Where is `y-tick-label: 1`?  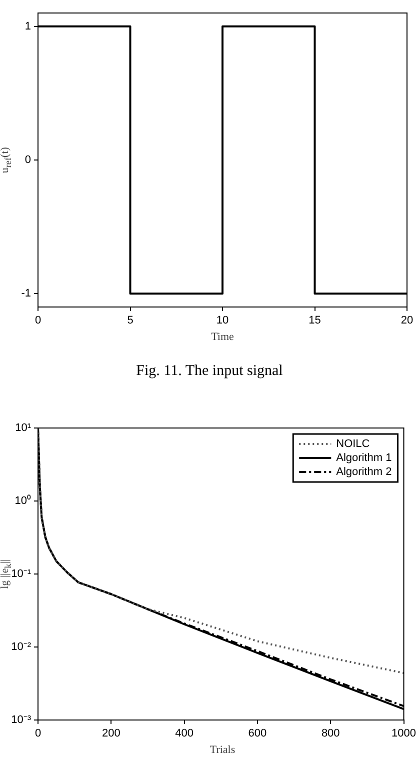 y-tick-label: 1 is located at coordinates (27, 26).